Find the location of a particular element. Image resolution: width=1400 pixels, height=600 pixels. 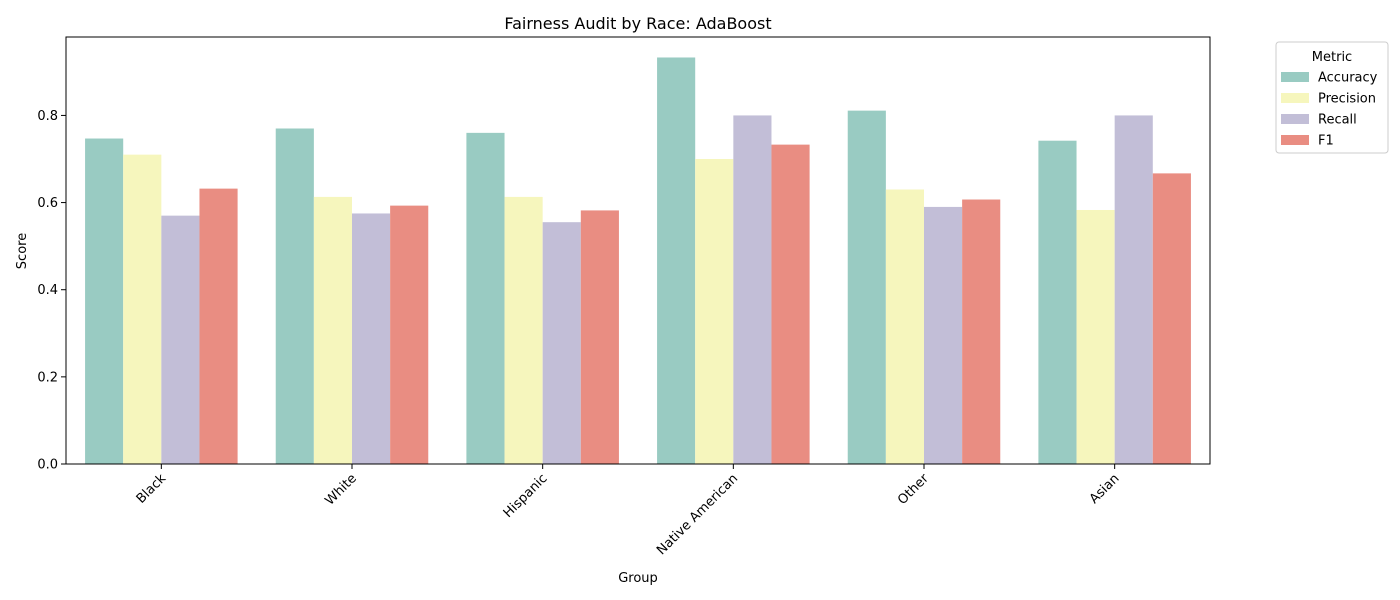

y-tick-label: 0.6 is located at coordinates (47, 203).